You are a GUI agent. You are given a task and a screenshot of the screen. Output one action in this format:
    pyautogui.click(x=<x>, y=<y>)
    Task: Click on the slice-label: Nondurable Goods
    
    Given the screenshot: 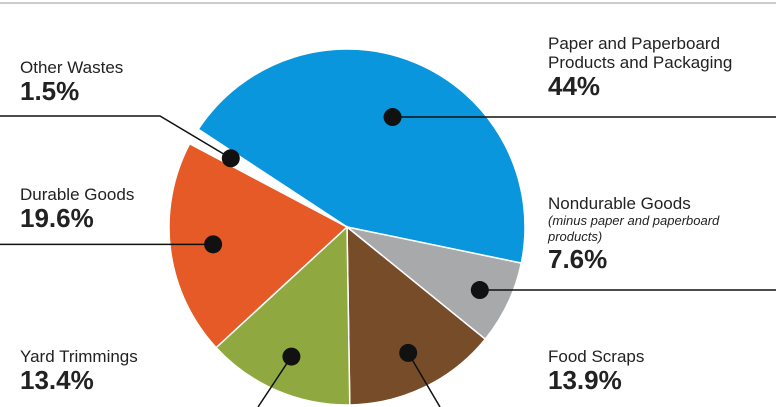 What is the action you would take?
    pyautogui.click(x=619, y=203)
    